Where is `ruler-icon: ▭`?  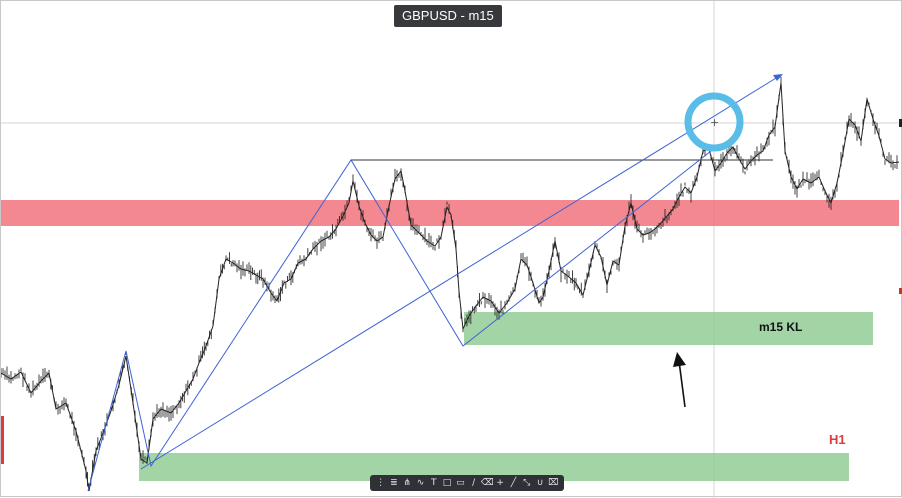
ruler-icon: ▭ is located at coordinates (460, 483).